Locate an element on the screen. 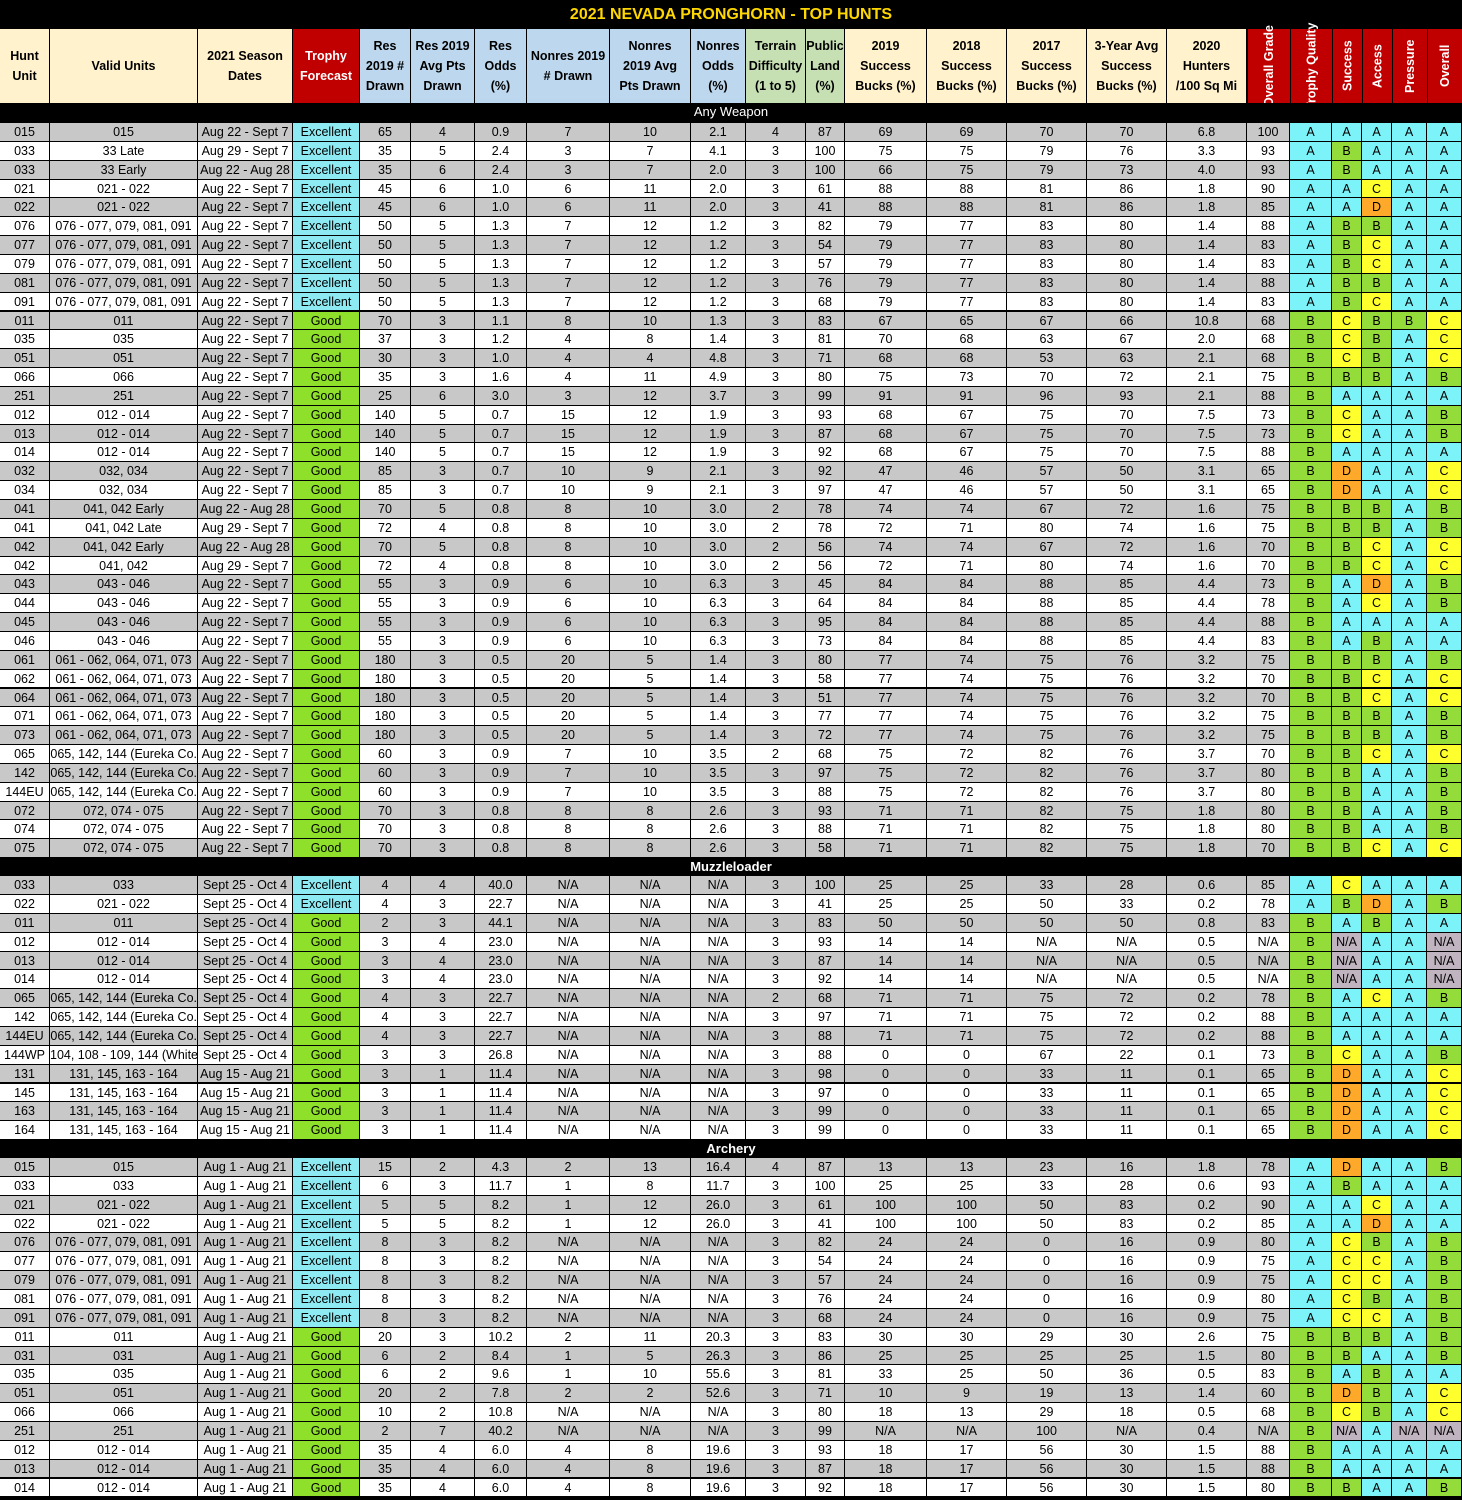  table-cell: 064 is located at coordinates (25, 697).